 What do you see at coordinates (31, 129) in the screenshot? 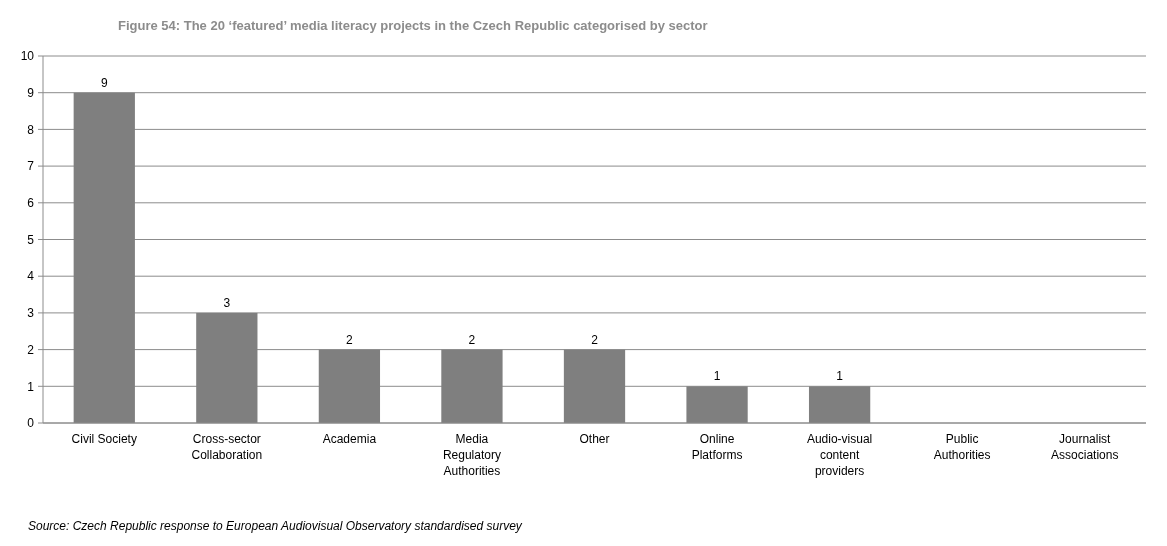
I see `y-tick-label: 8` at bounding box center [31, 129].